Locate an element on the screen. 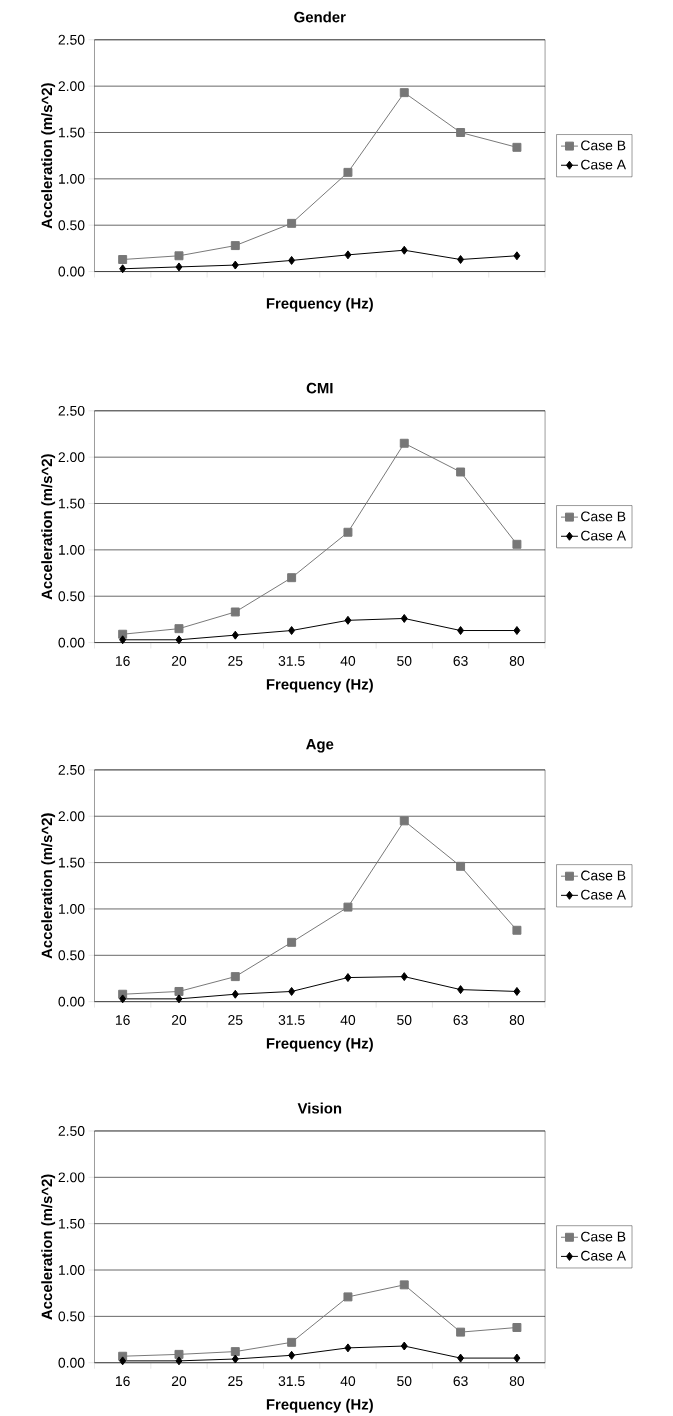 The image size is (673, 1416). chart-title: Gender is located at coordinates (320, 17).